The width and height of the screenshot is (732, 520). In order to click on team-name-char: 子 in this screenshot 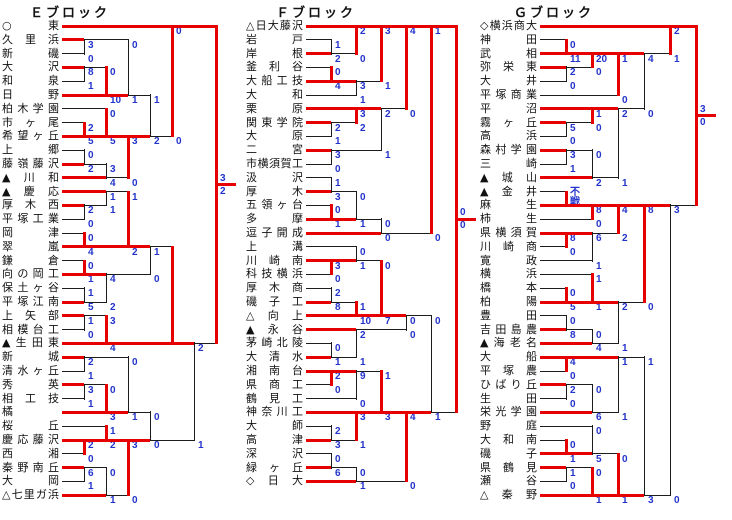, I will do `click(274, 301)`.